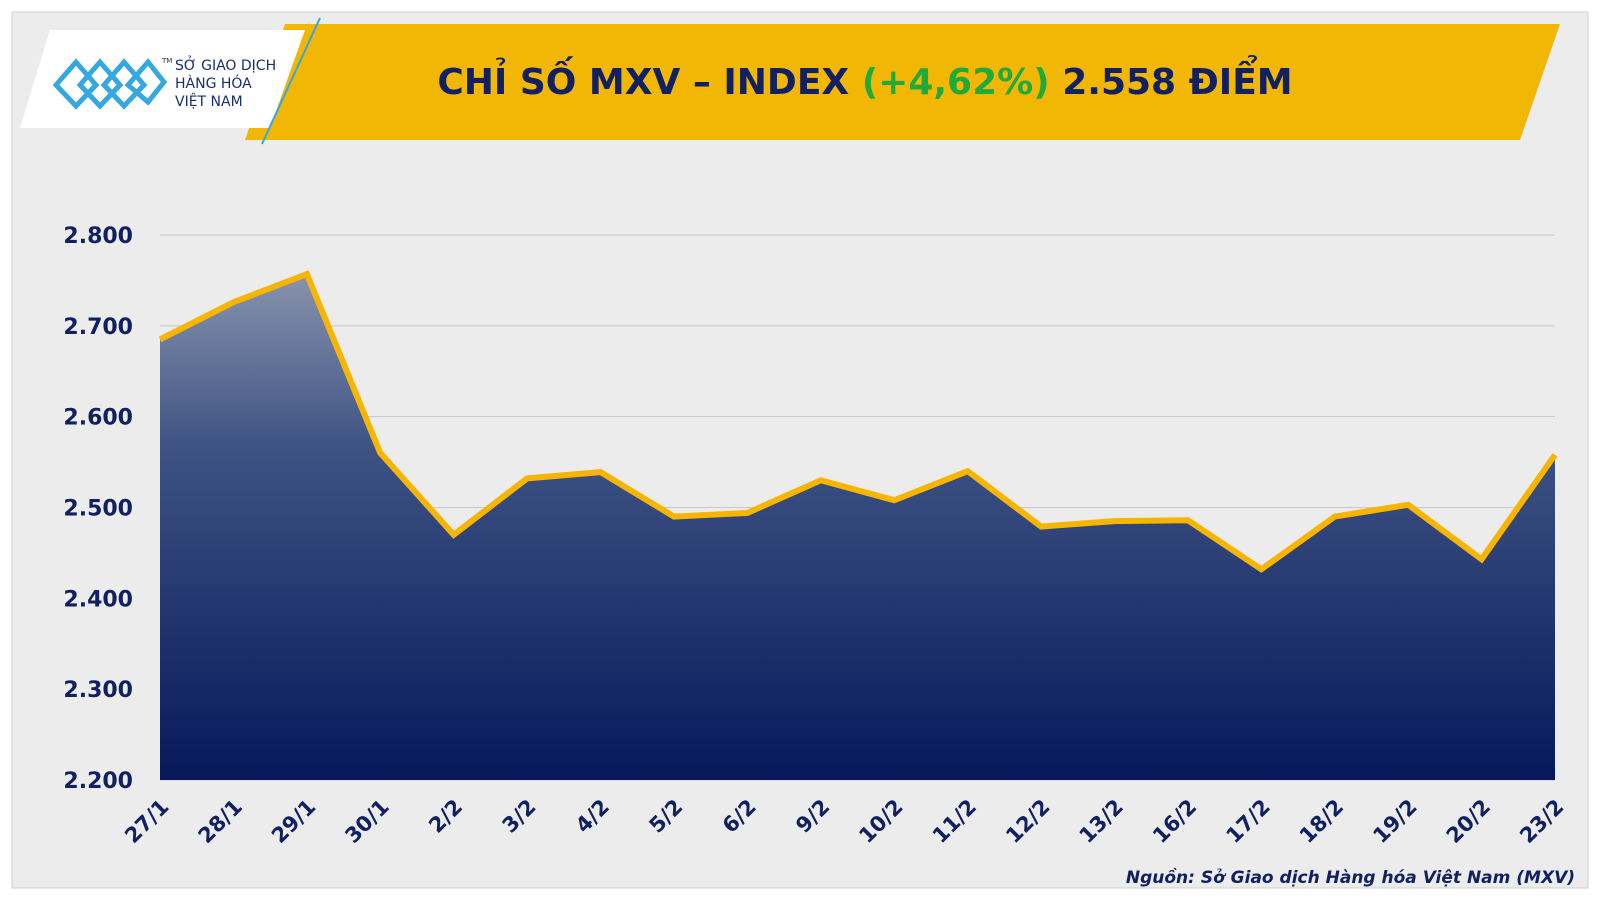 This screenshot has width=1600, height=904. I want to click on logo-text: VIỆT NAM, so click(209, 101).